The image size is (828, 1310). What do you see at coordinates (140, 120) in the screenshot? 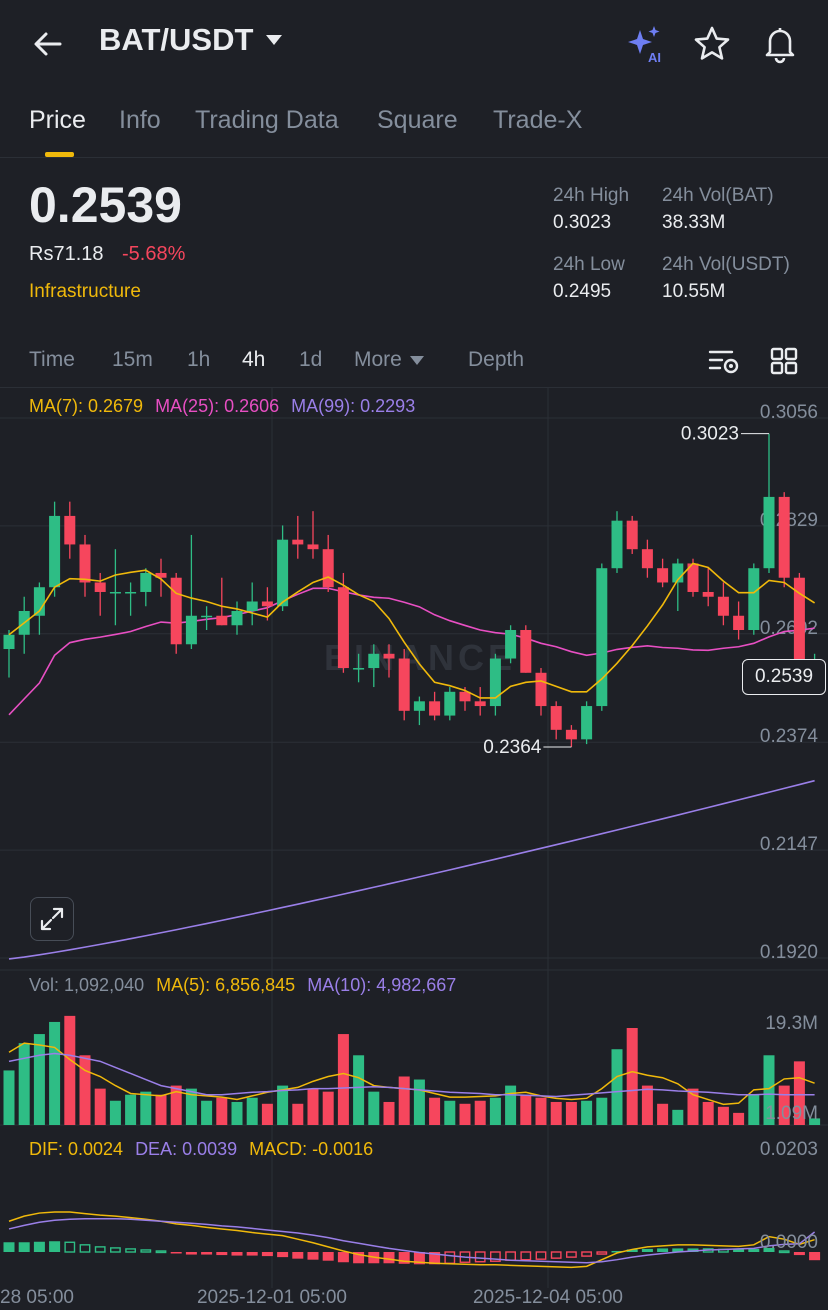
I see `tab-info: Info` at bounding box center [140, 120].